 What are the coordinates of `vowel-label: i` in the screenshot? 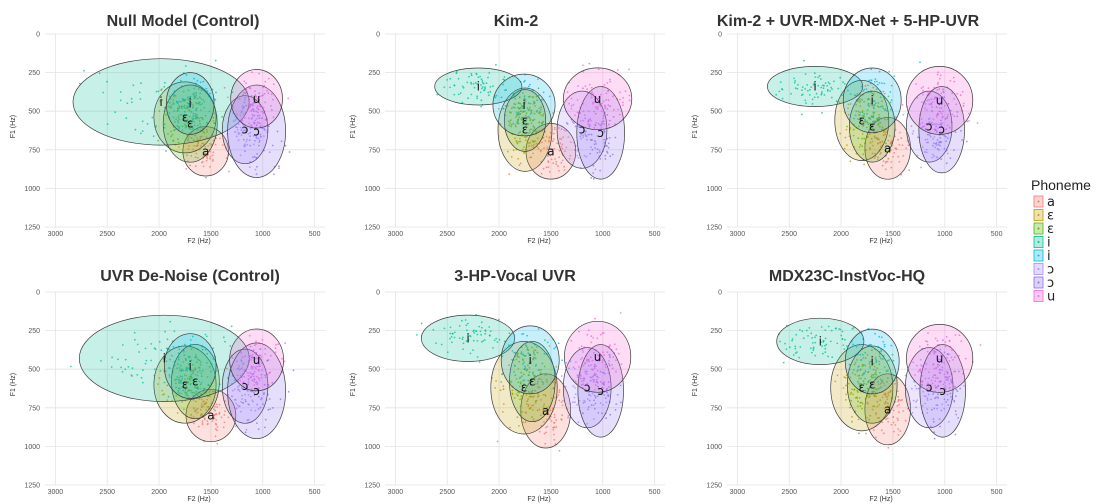 It's located at (814, 87).